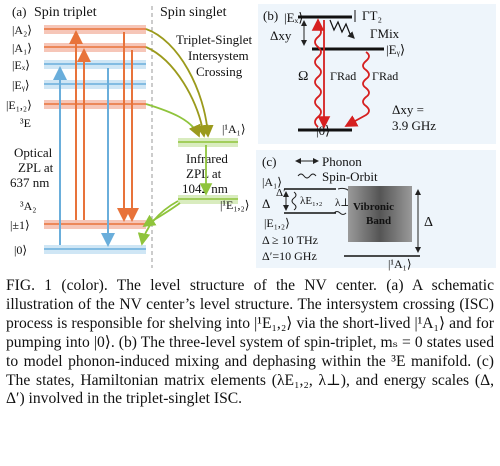 This screenshot has height=466, width=500. Describe the element at coordinates (343, 76) in the screenshot. I see `gamma-rad-label-1: ΓRad` at that location.